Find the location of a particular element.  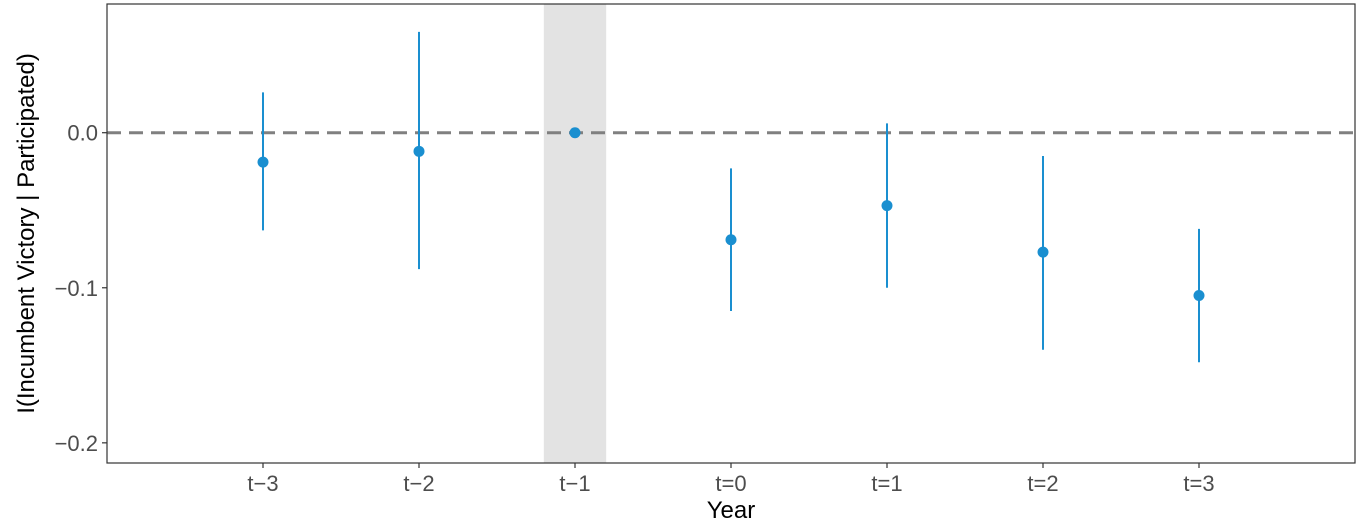

x-tick-label: t=3 is located at coordinates (1198, 483).